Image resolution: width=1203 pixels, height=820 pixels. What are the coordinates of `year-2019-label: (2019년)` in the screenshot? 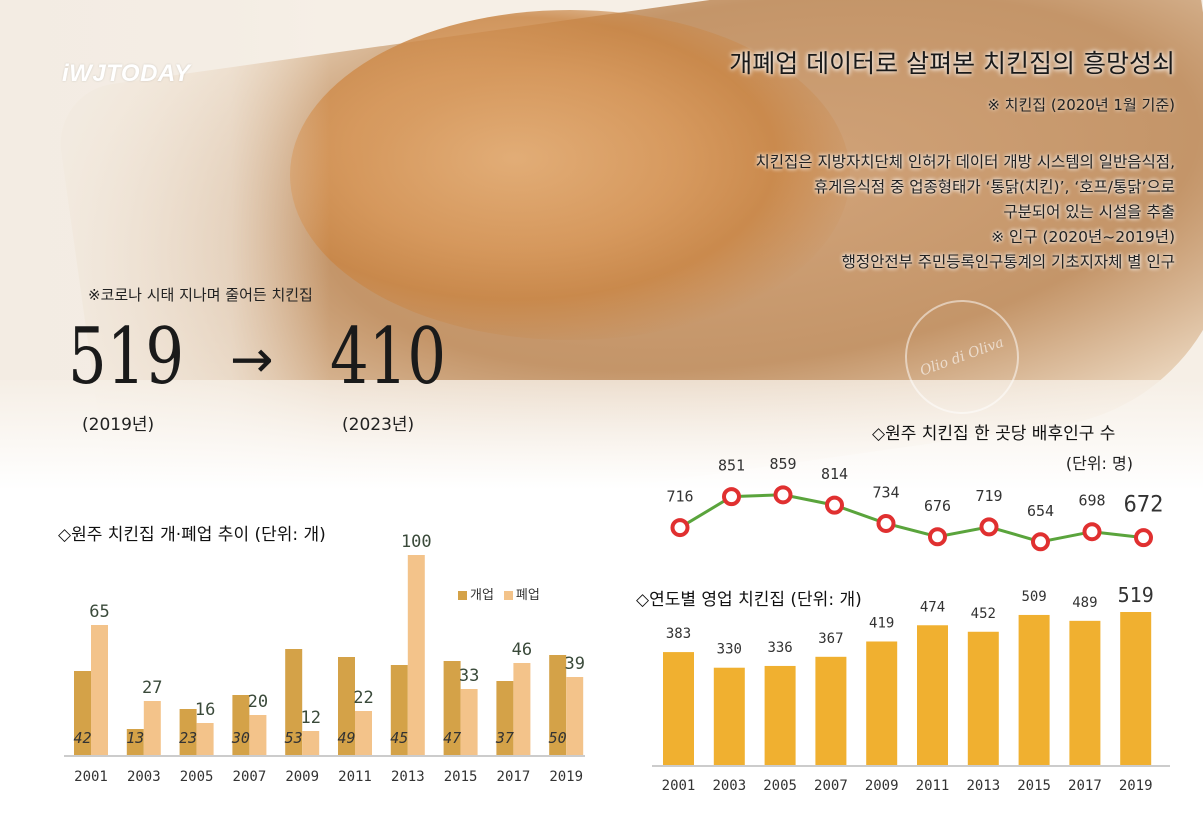 It's located at (118, 425).